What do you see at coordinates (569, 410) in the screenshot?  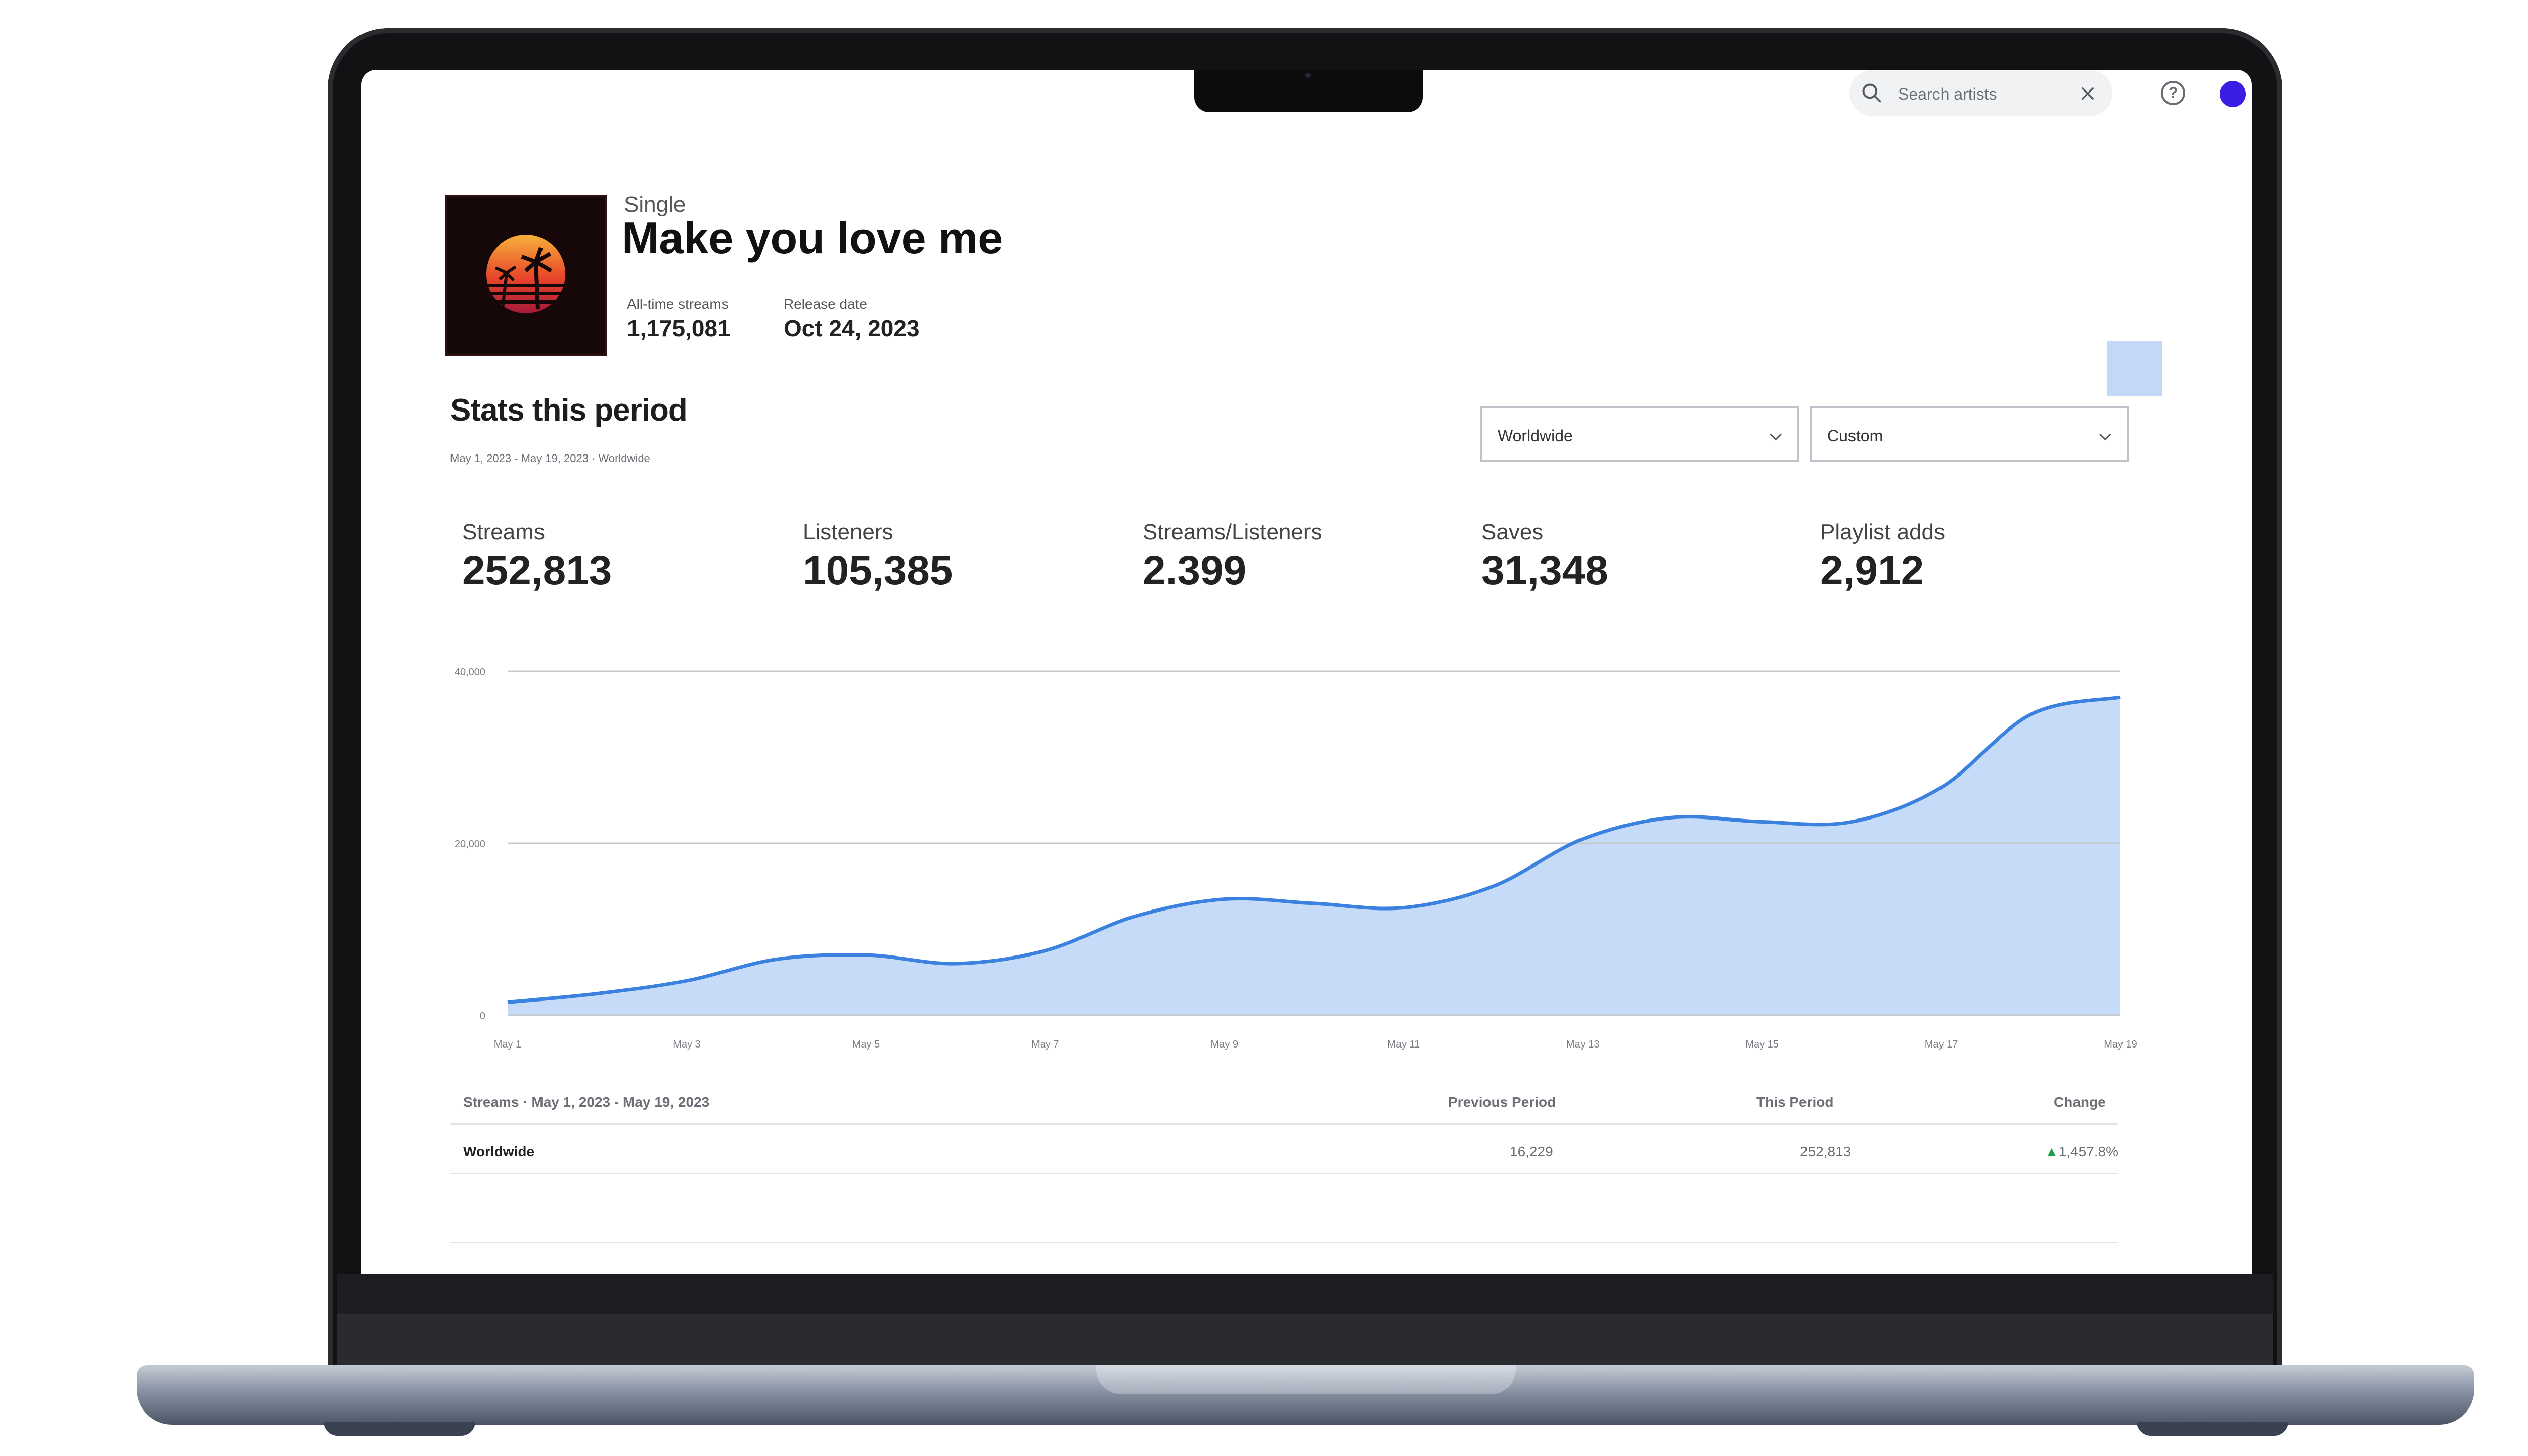 I see `section-title: Stats this period` at bounding box center [569, 410].